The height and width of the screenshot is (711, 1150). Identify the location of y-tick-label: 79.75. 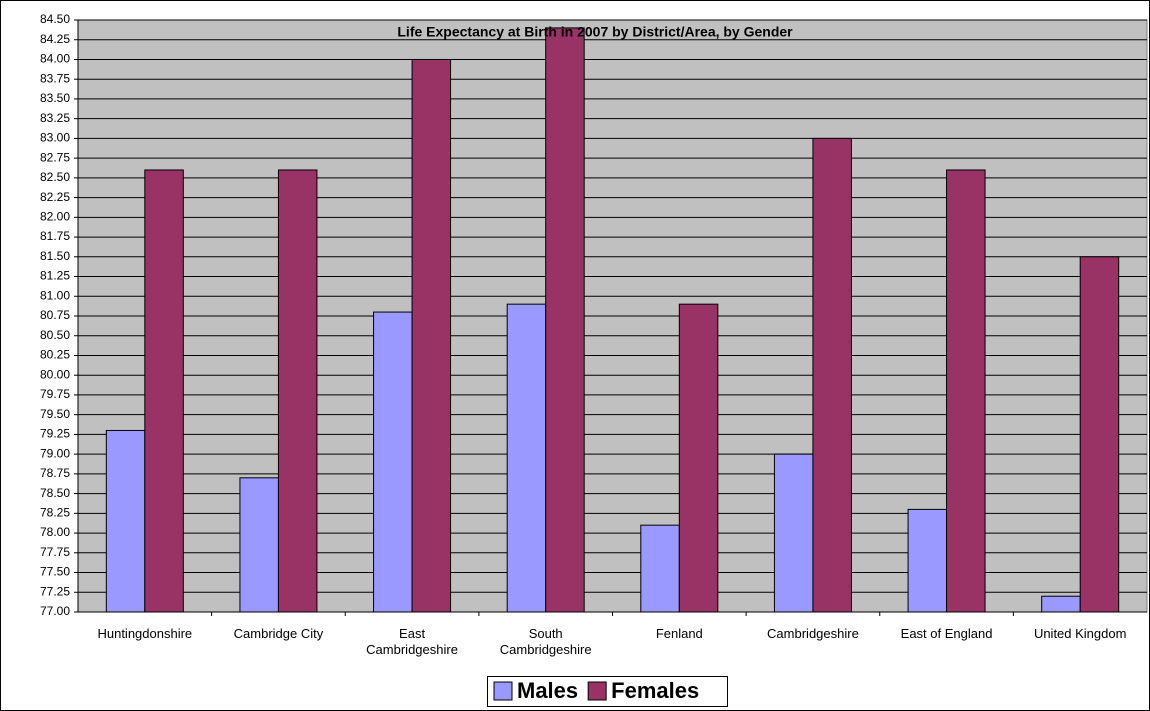
(55, 394).